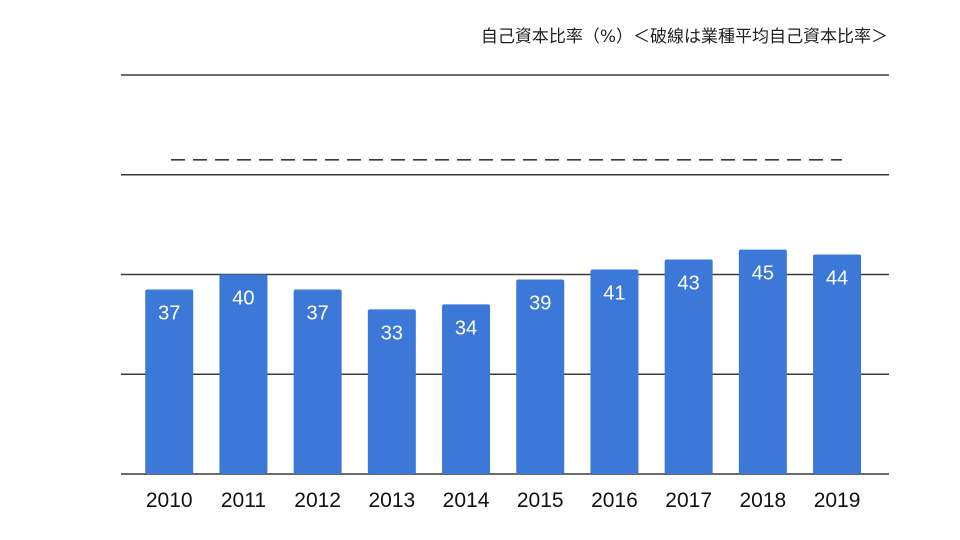 This screenshot has width=960, height=540. Describe the element at coordinates (614, 294) in the screenshot. I see `data-label-2016: 41` at that location.